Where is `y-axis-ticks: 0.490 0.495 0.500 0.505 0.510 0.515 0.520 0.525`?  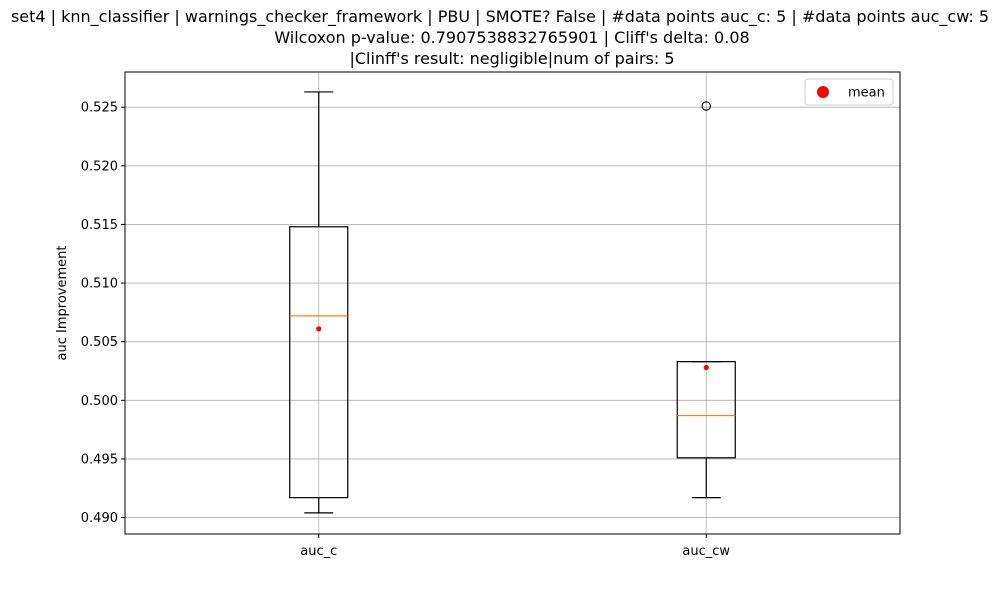 y-axis-ticks: 0.490 0.495 0.500 0.505 0.510 0.515 0.520 0.525 is located at coordinates (103, 313).